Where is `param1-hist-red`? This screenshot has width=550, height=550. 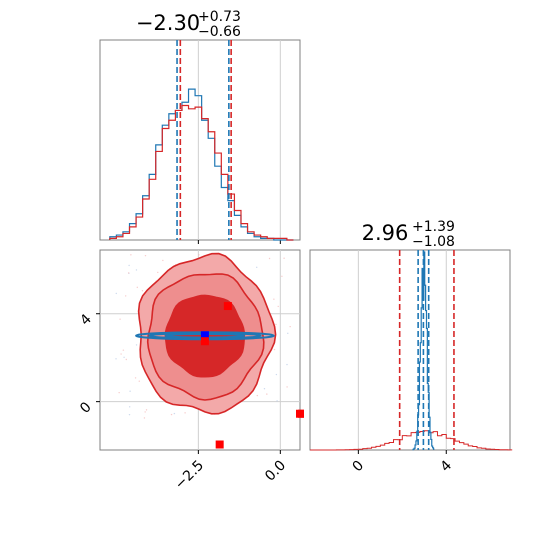
param1-hist-red is located at coordinates (201, 172).